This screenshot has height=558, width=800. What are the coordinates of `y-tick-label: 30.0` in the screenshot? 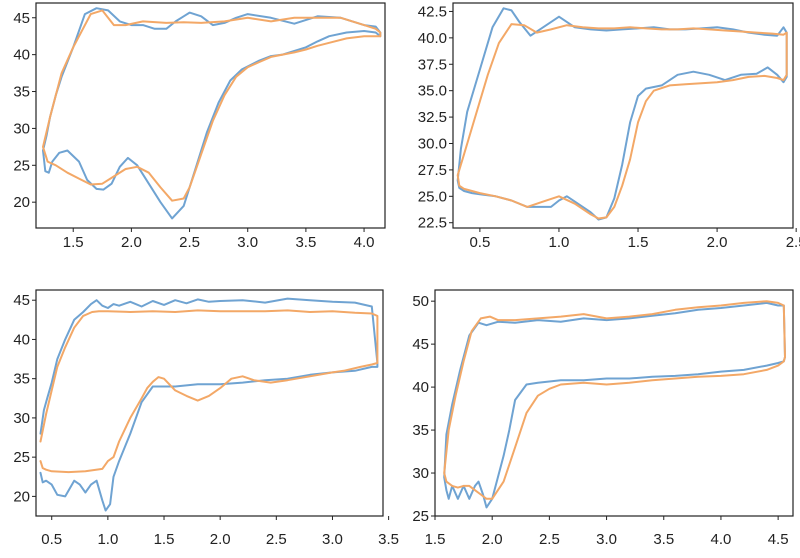 It's located at (432, 143).